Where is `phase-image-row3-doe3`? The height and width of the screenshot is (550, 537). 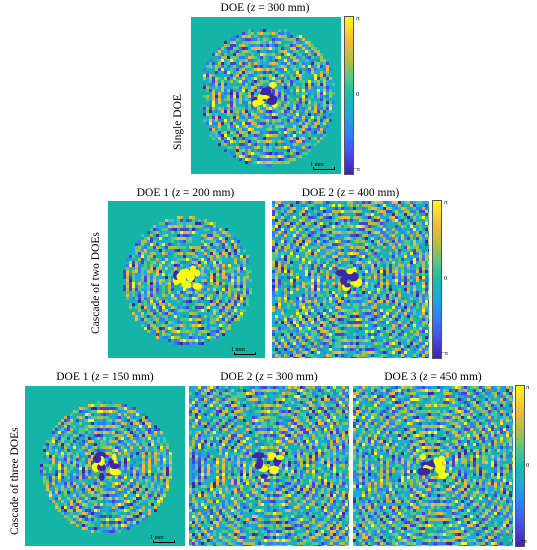 phase-image-row3-doe3 is located at coordinates (433, 466).